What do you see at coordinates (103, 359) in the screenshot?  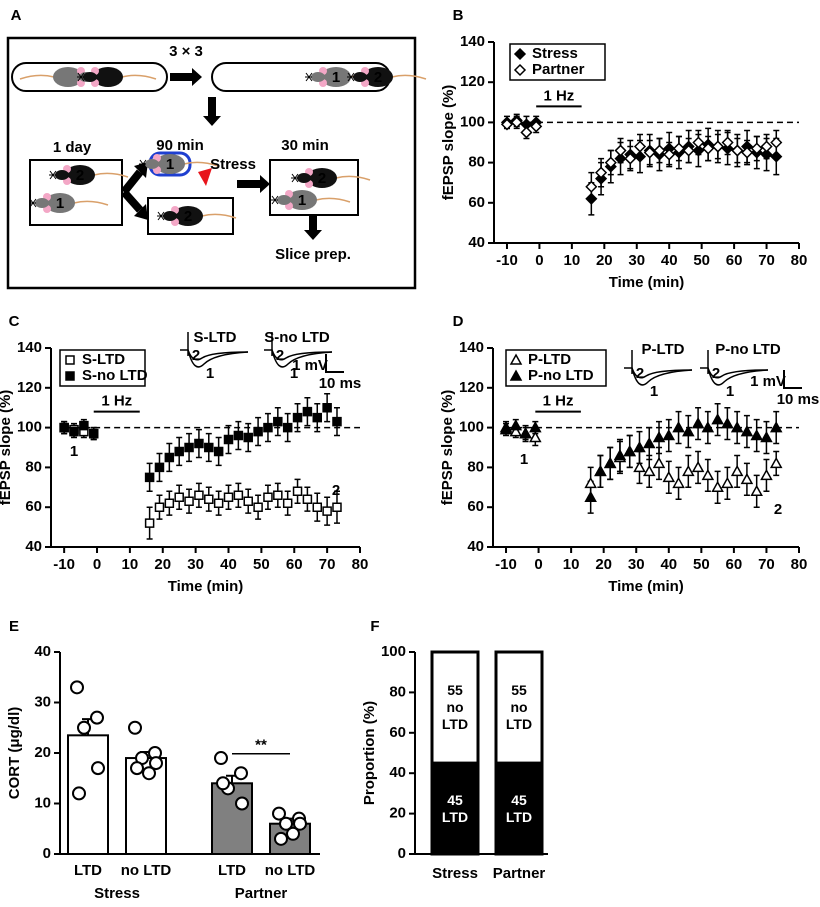 I see `legend-label: S-LTD` at bounding box center [103, 359].